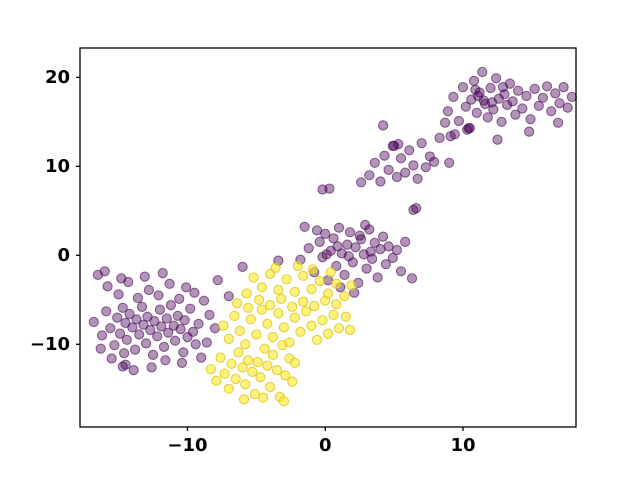 The height and width of the screenshot is (484, 640). Describe the element at coordinates (187, 445) in the screenshot. I see `x-tick-label: −10` at that location.